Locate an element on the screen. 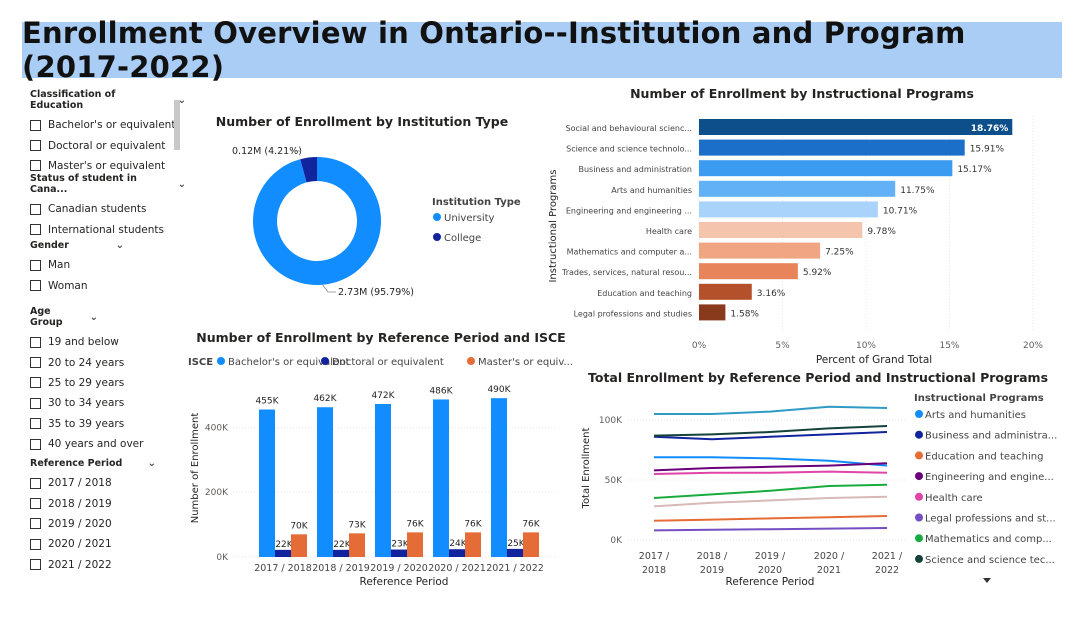  line-x-tick: 2020 / is located at coordinates (829, 556).